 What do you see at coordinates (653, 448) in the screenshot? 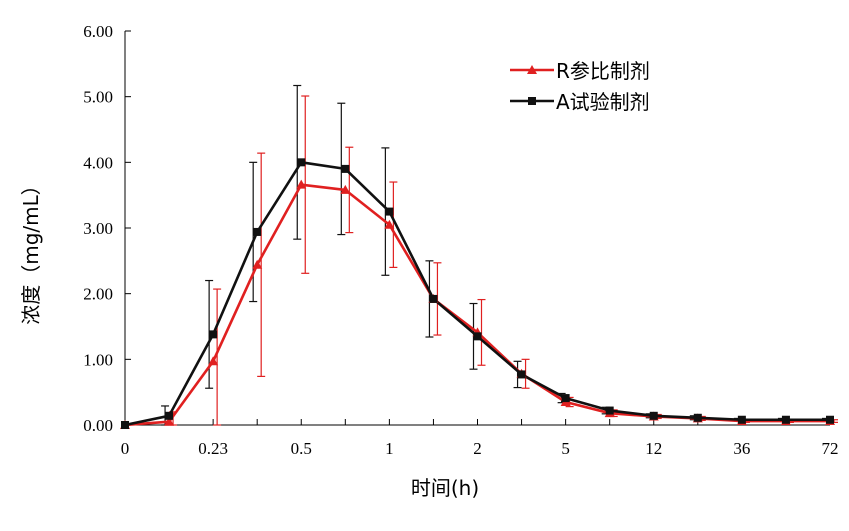
I see `x-tick-label: 12` at bounding box center [653, 448].